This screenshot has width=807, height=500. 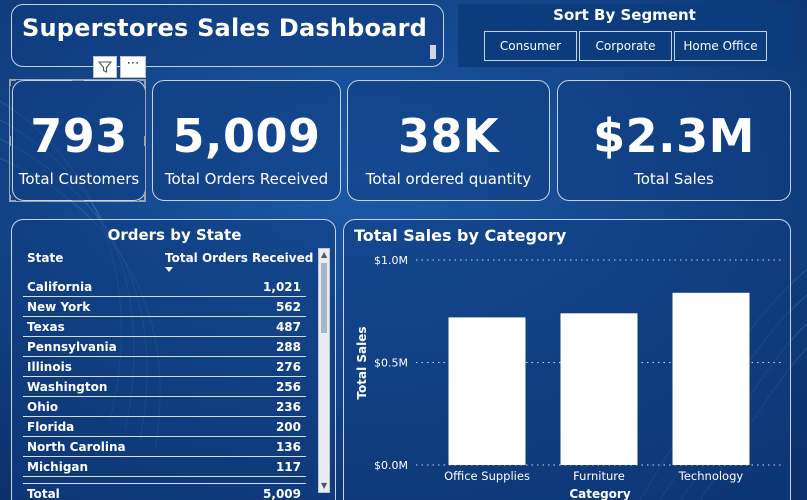 What do you see at coordinates (164, 491) in the screenshot?
I see `table-total-row: Total 5,009` at bounding box center [164, 491].